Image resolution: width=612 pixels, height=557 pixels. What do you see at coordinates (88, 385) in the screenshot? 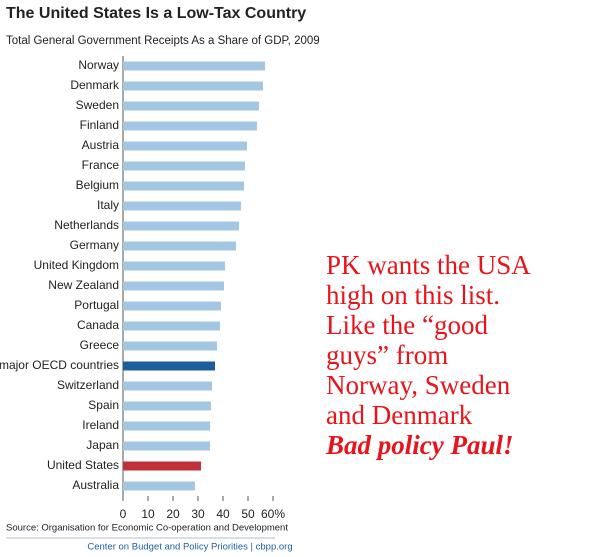
I see `y-tick-label: Switzerland` at bounding box center [88, 385].